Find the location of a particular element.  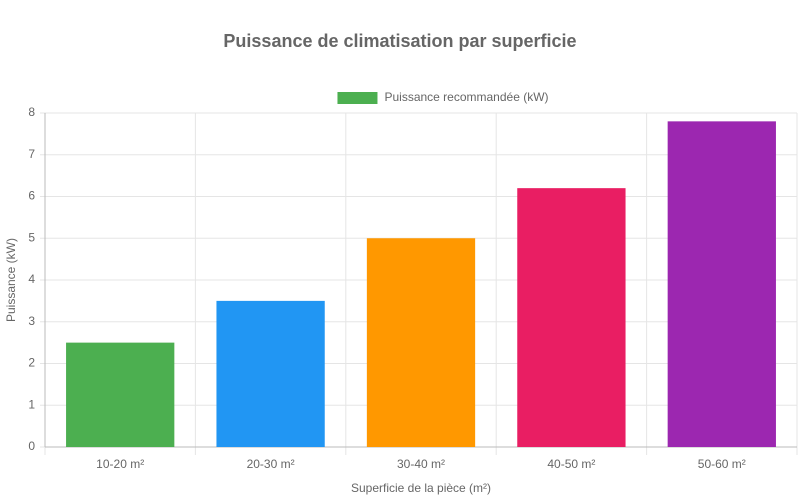

y-tick-label: 5 is located at coordinates (31, 237).